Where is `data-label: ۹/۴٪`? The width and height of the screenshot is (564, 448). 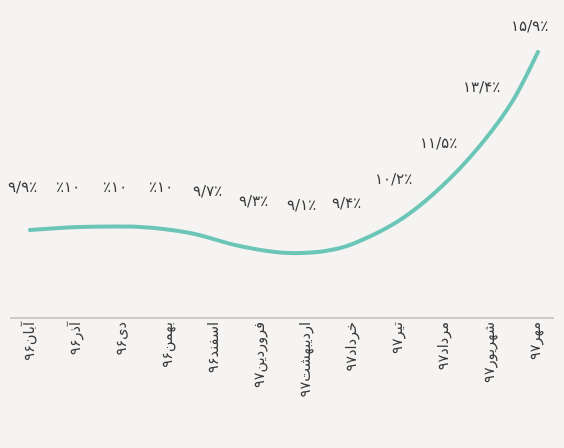 data-label: ۹/۴٪ is located at coordinates (346, 203).